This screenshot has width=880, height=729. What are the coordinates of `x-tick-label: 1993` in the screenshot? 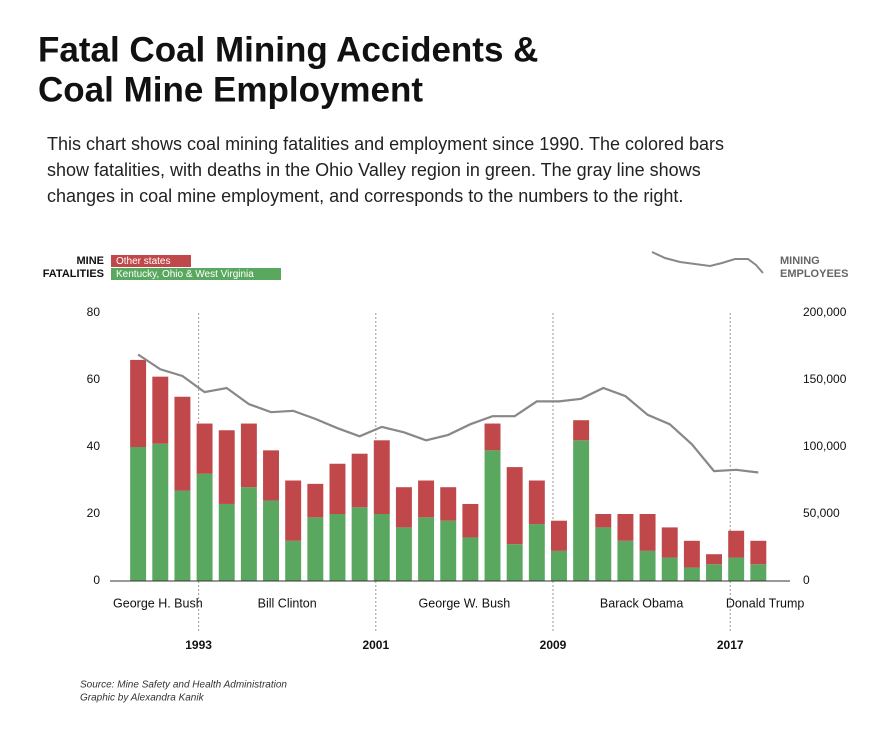 It's located at (198, 645).